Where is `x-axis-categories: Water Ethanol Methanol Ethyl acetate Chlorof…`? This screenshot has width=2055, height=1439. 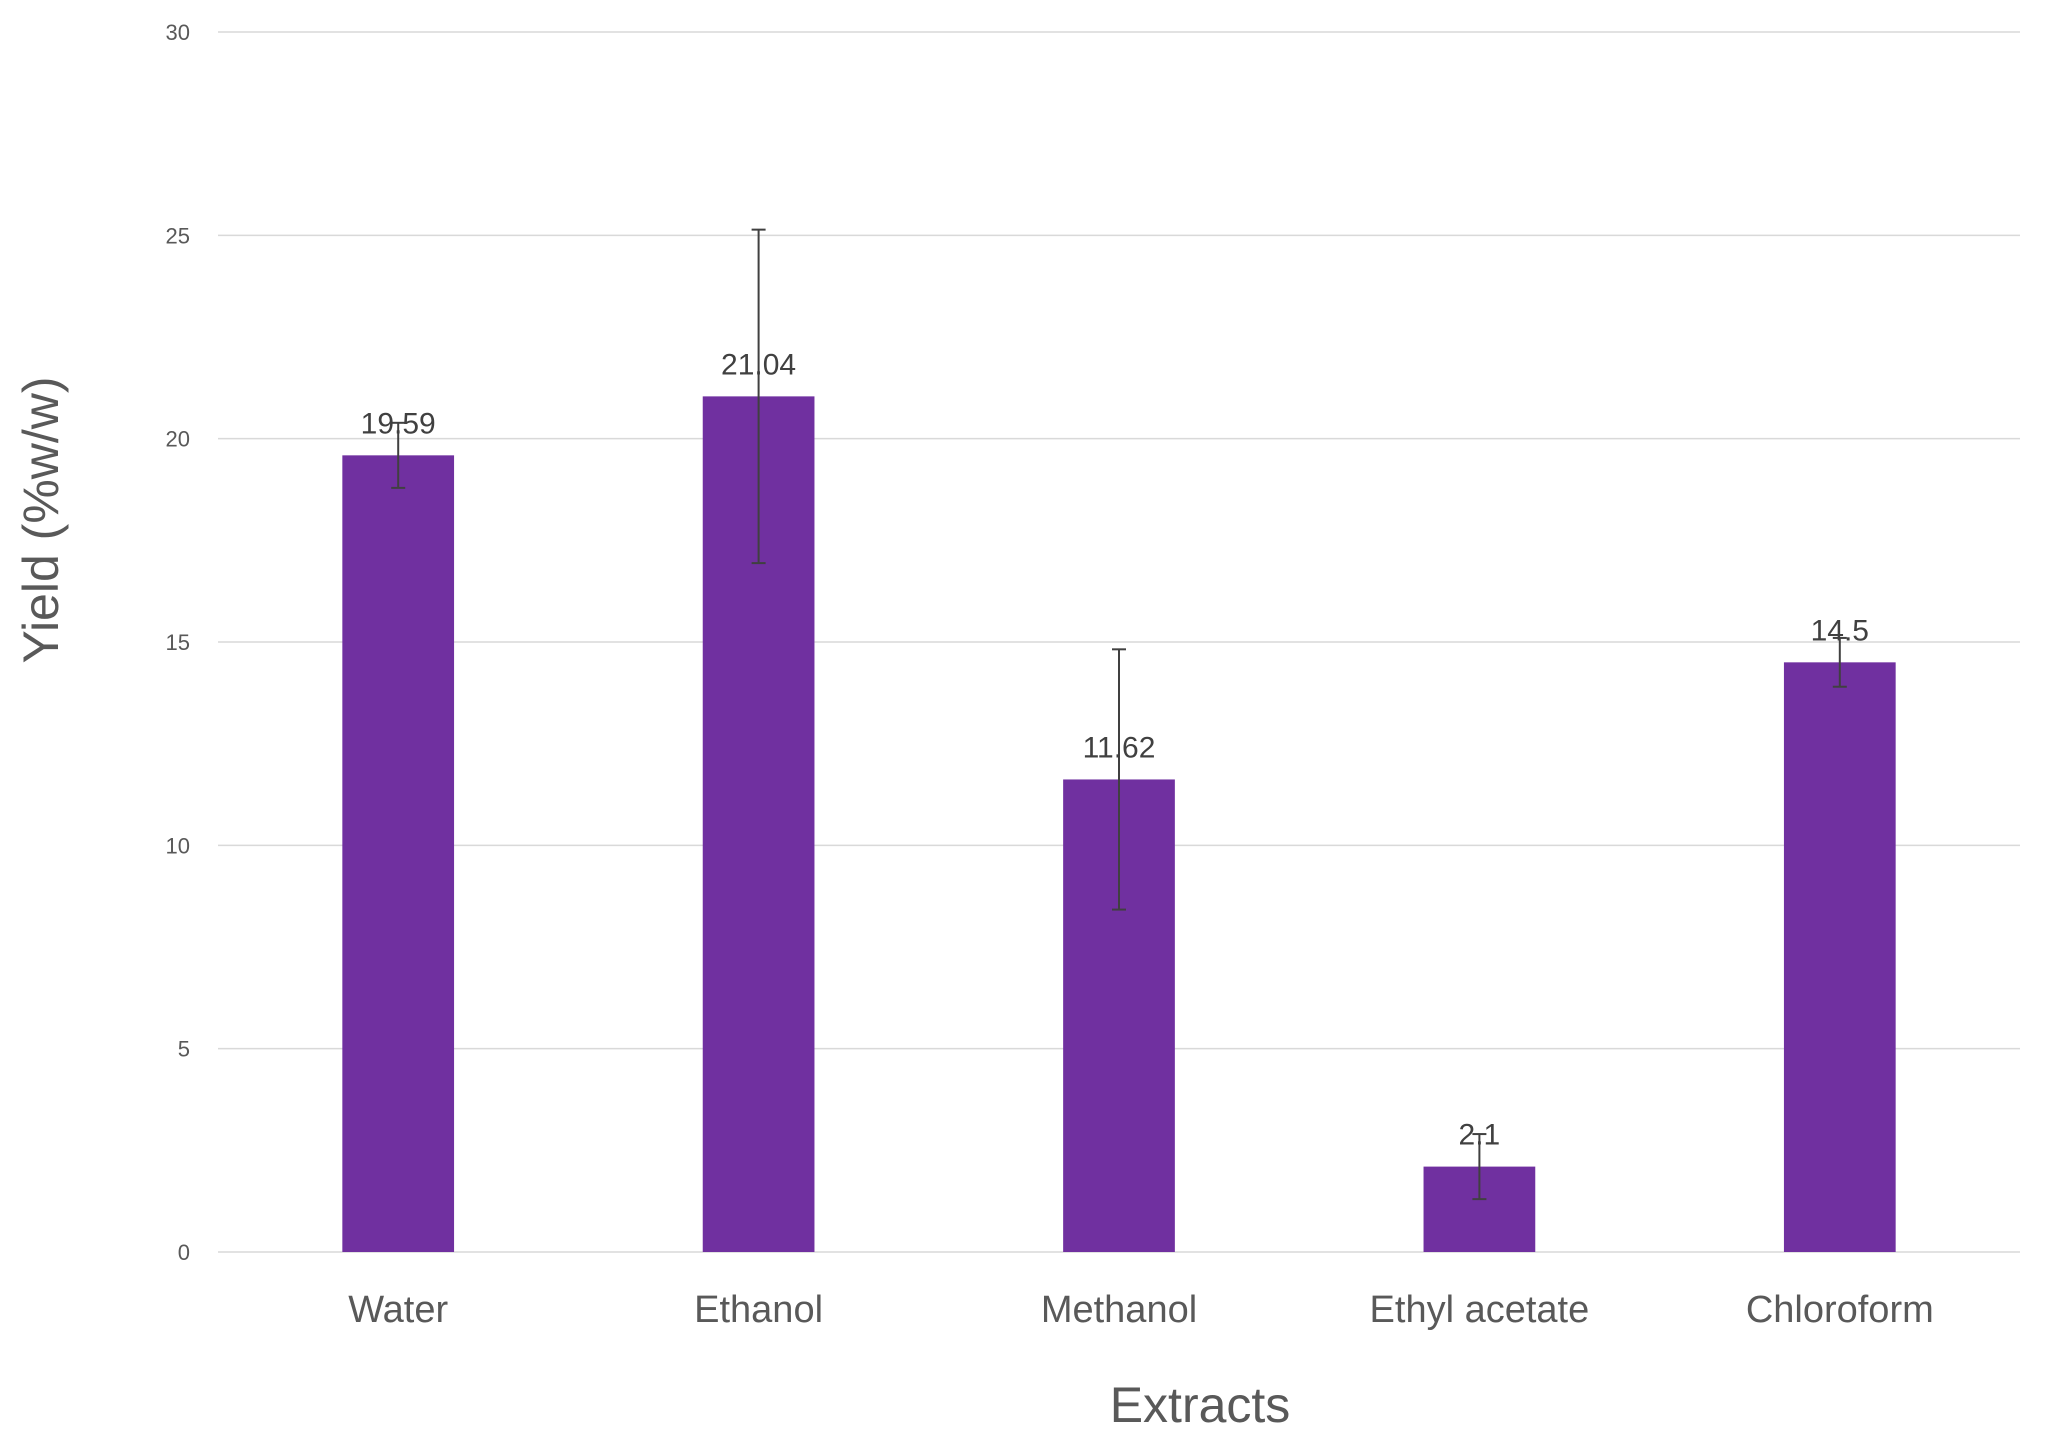 x-axis-categories: Water Ethanol Methanol Ethyl acetate Chlorof… is located at coordinates (1141, 1310).